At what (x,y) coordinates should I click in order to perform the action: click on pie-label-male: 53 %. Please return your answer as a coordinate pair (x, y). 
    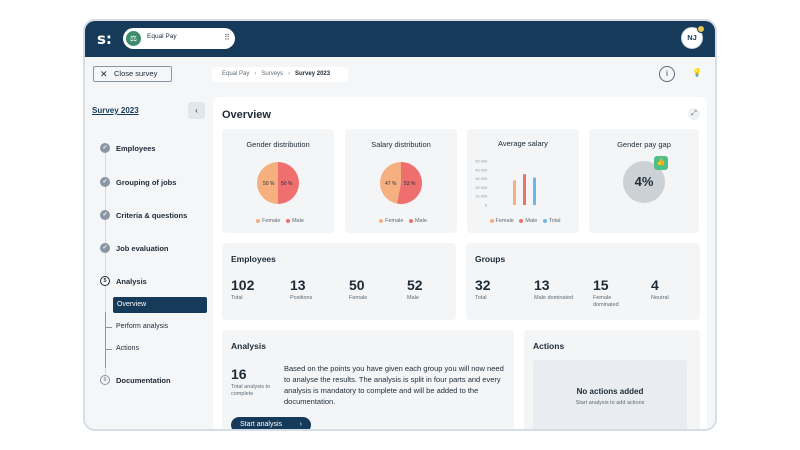
    Looking at the image, I should click on (410, 184).